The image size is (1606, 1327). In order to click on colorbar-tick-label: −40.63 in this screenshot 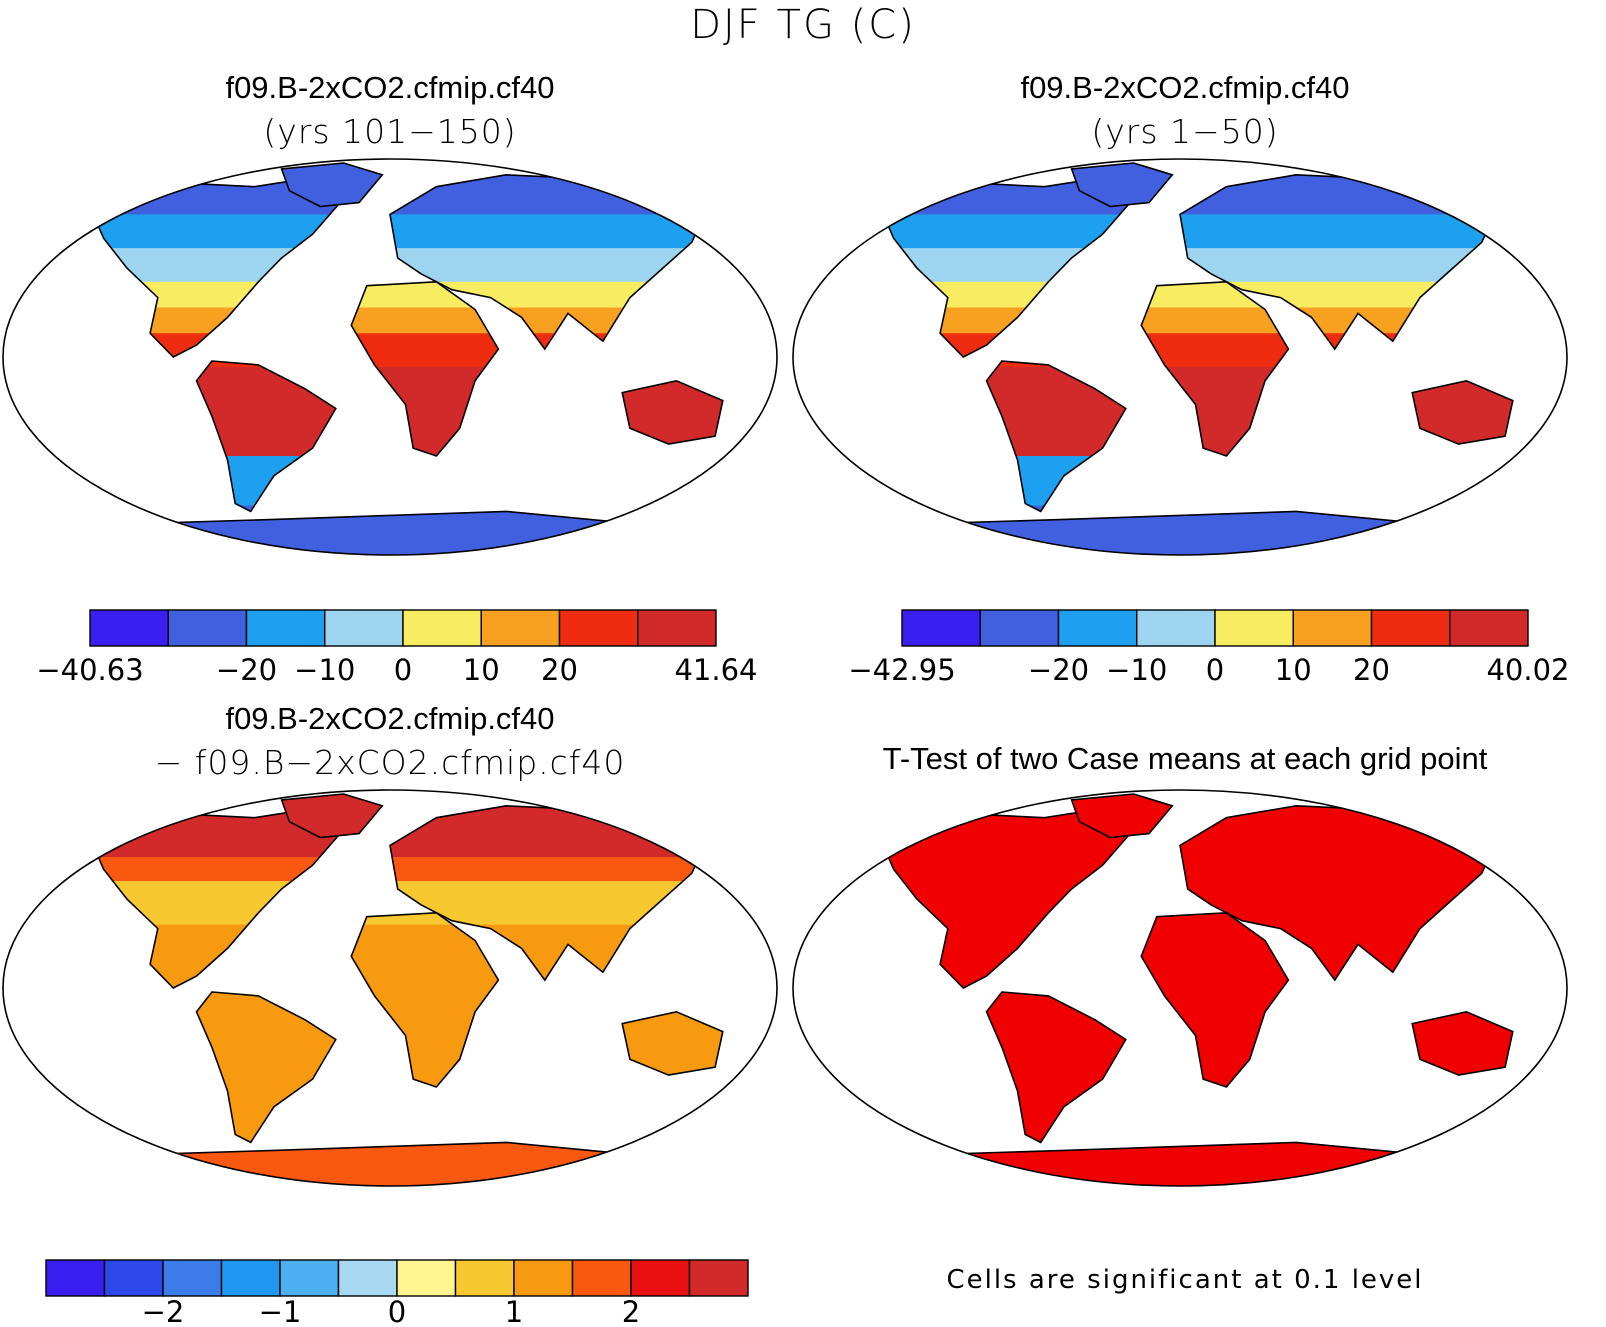, I will do `click(89, 670)`.